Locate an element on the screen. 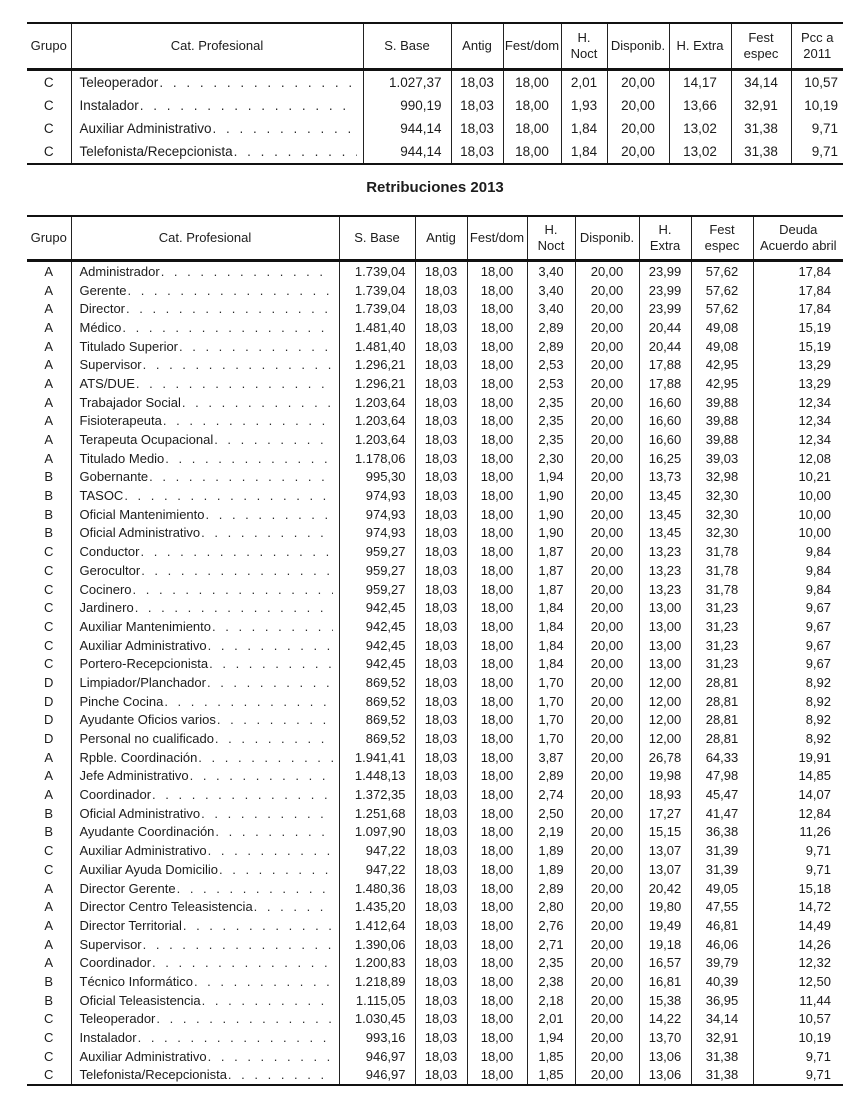  category-cell: Personal no cualificado is located at coordinates (204, 738).